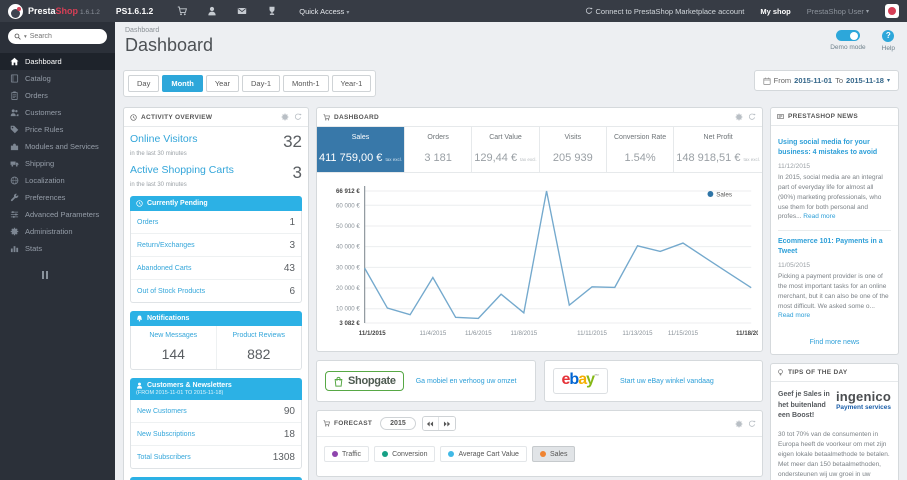 The height and width of the screenshot is (480, 907). Describe the element at coordinates (430, 423) in the screenshot. I see `previous-year-button` at that location.